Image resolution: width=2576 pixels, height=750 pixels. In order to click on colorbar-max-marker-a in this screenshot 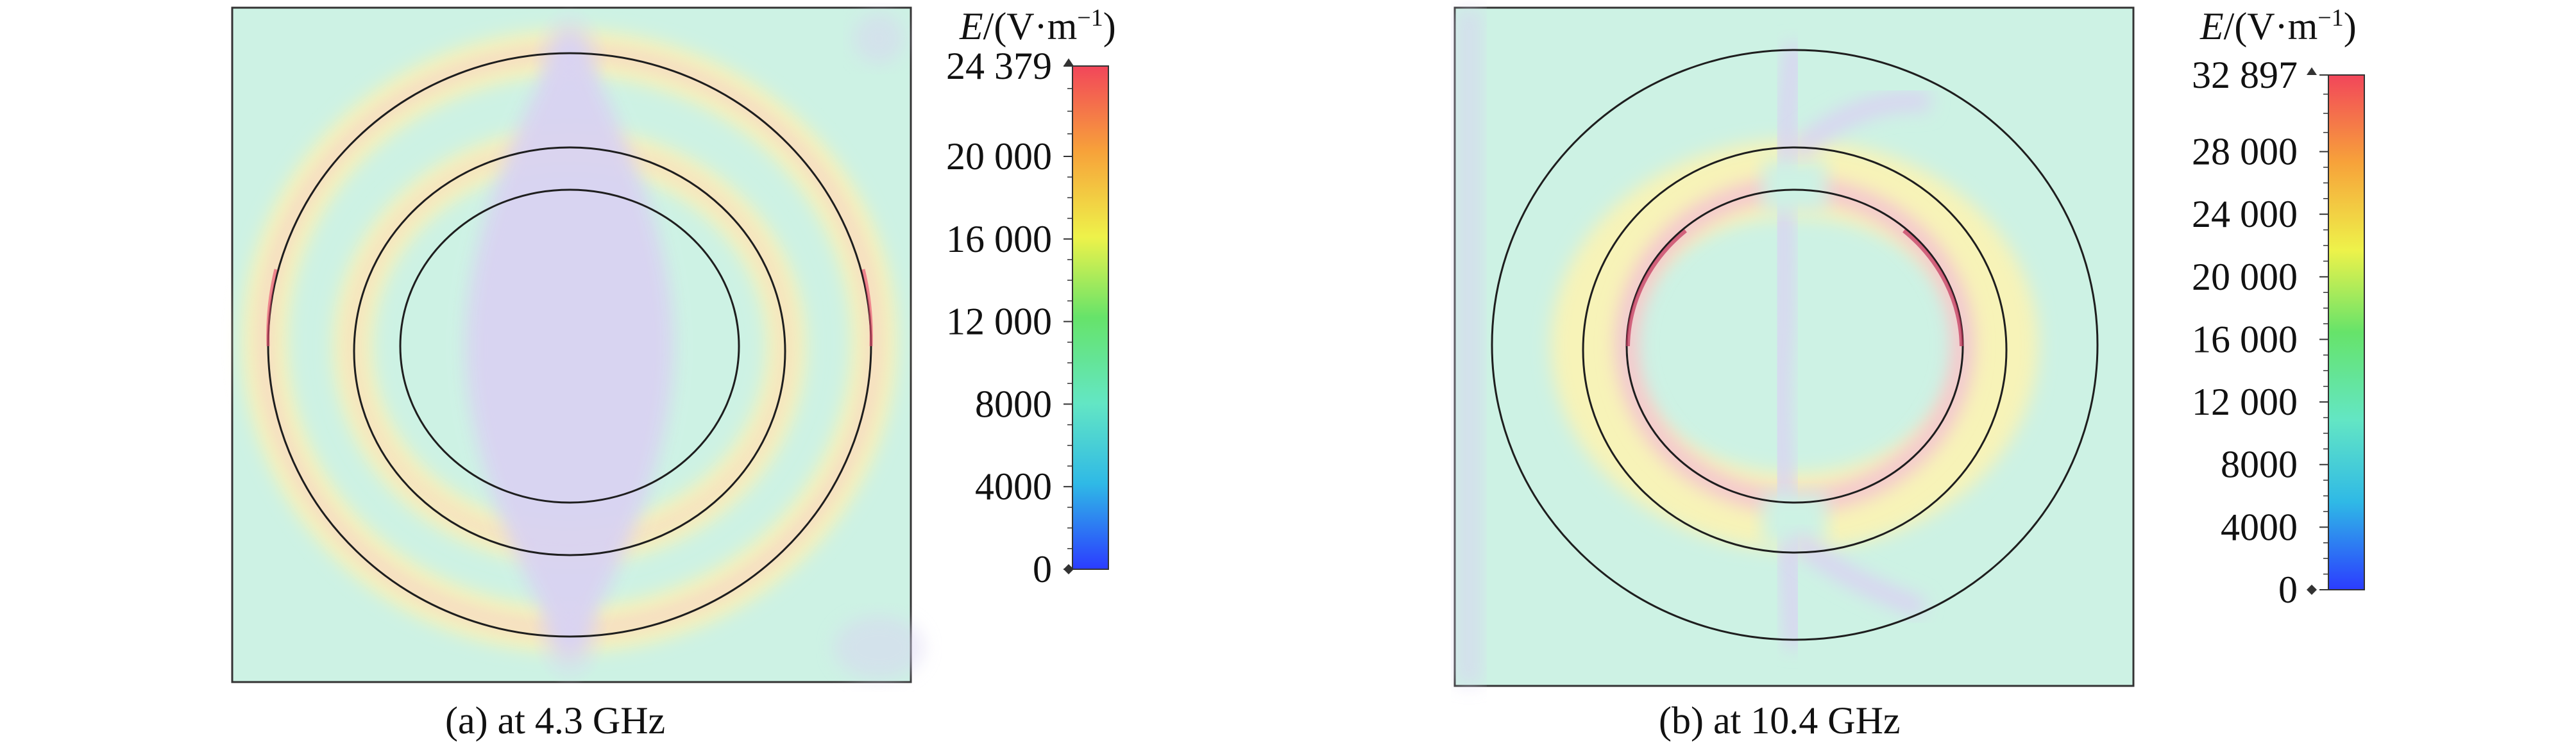, I will do `click(1068, 62)`.